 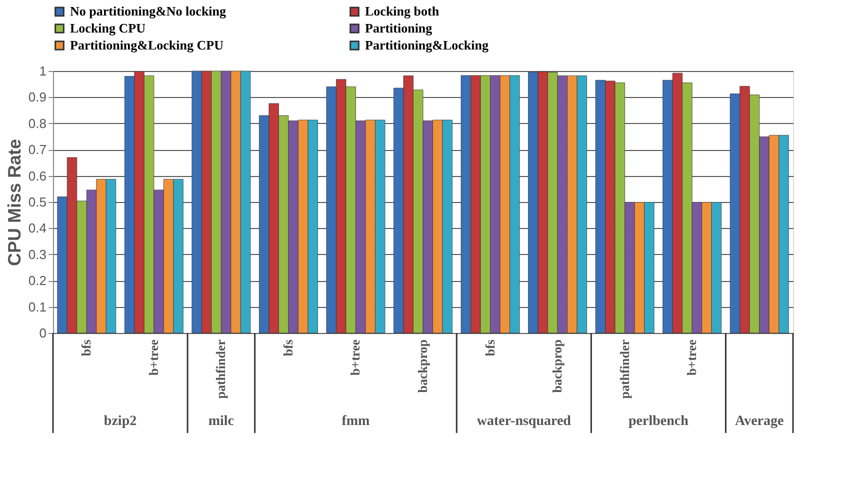 What do you see at coordinates (42, 333) in the screenshot?
I see `y-tick-label: 0` at bounding box center [42, 333].